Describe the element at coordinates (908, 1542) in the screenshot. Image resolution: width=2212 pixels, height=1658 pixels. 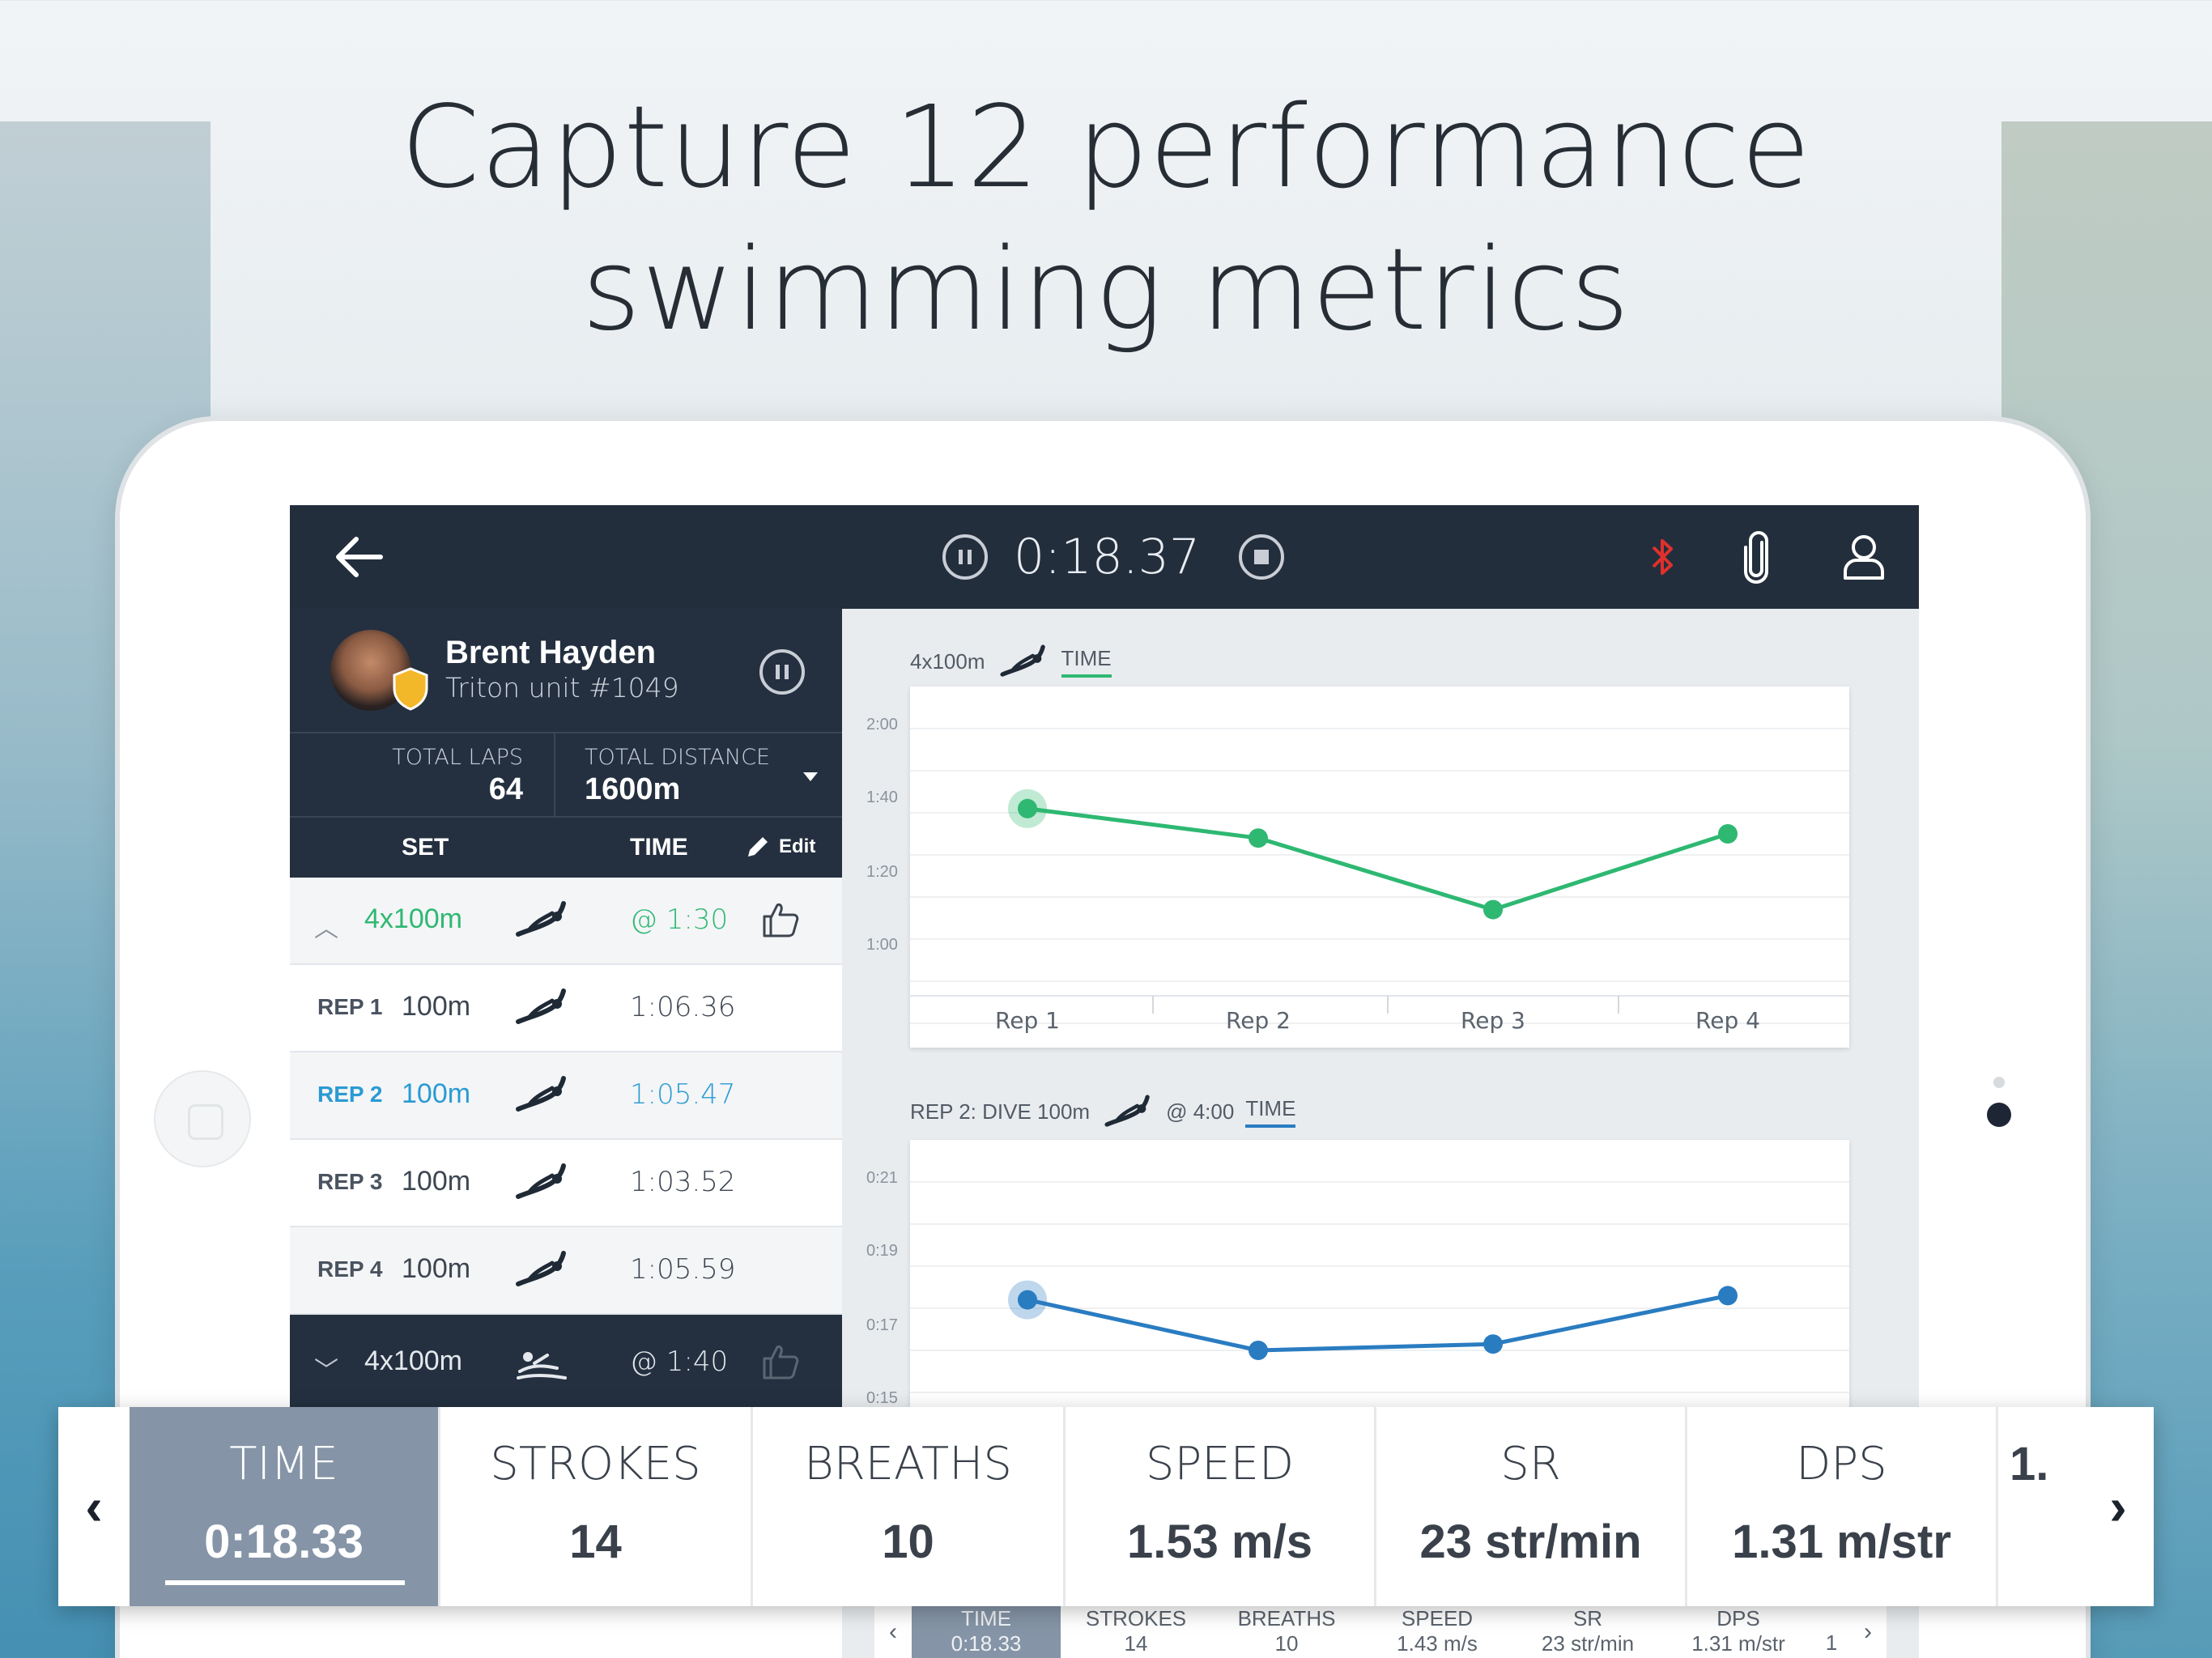
I see `metric-value: 10` at that location.